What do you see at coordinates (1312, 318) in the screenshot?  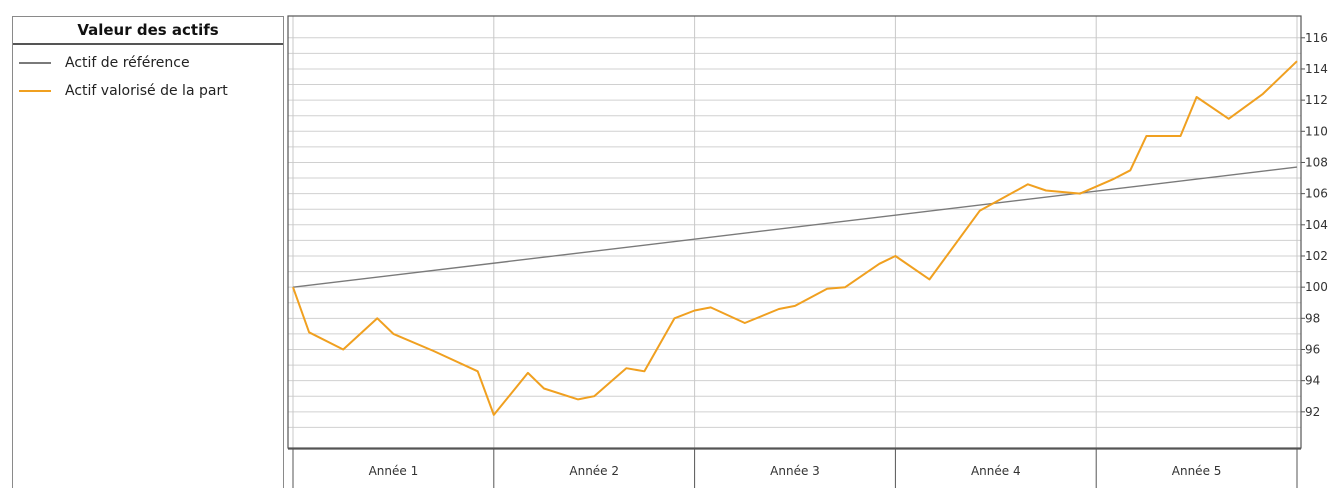 I see `y-tick-label: 98` at bounding box center [1312, 318].